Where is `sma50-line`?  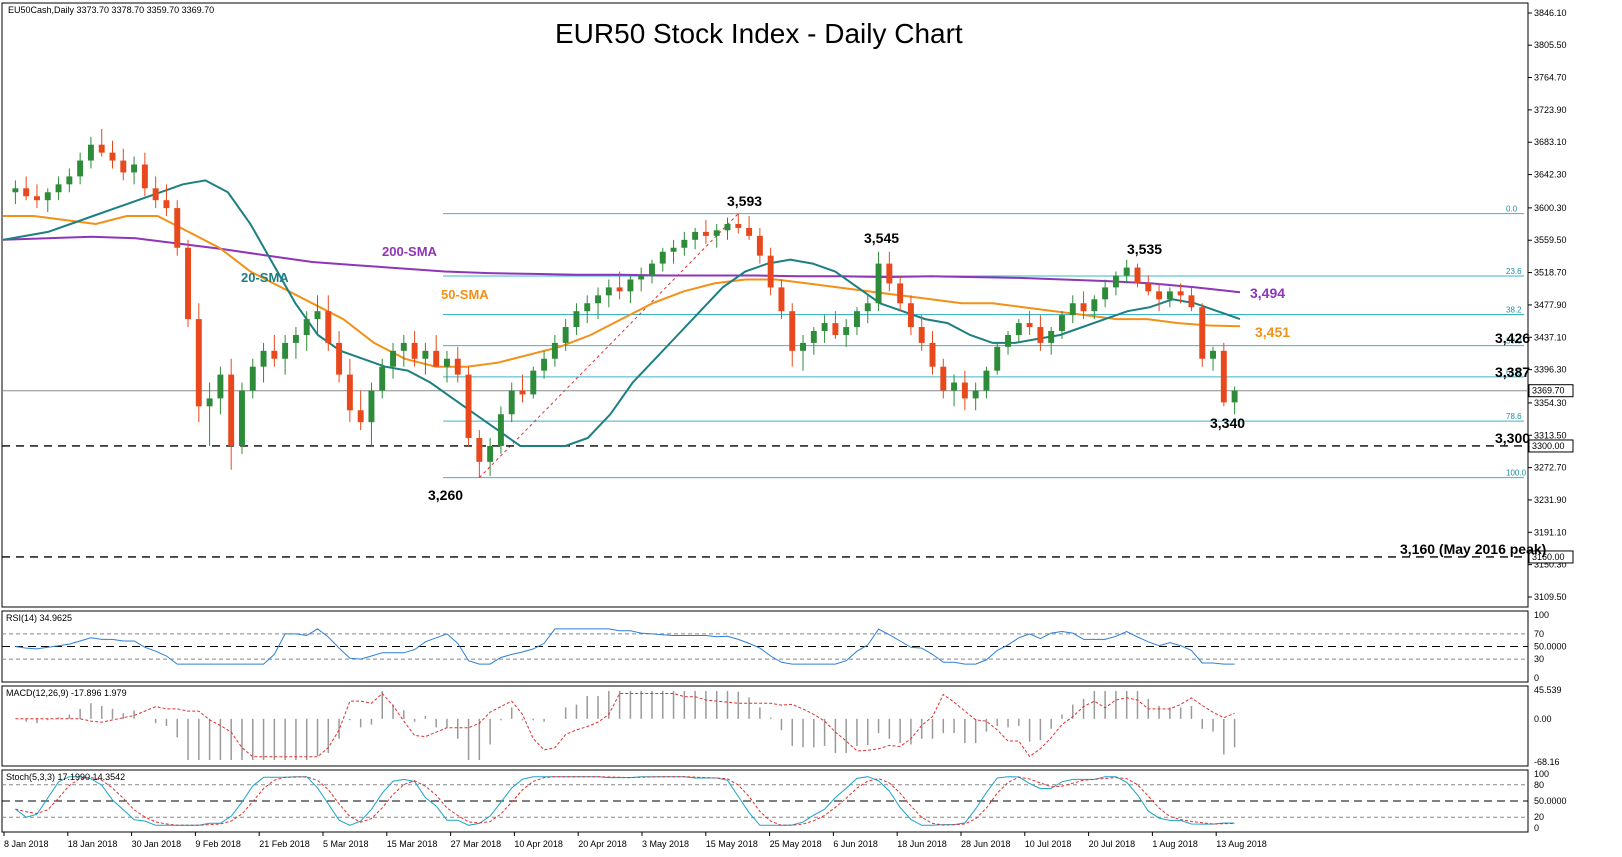
sma50-line is located at coordinates (622, 291).